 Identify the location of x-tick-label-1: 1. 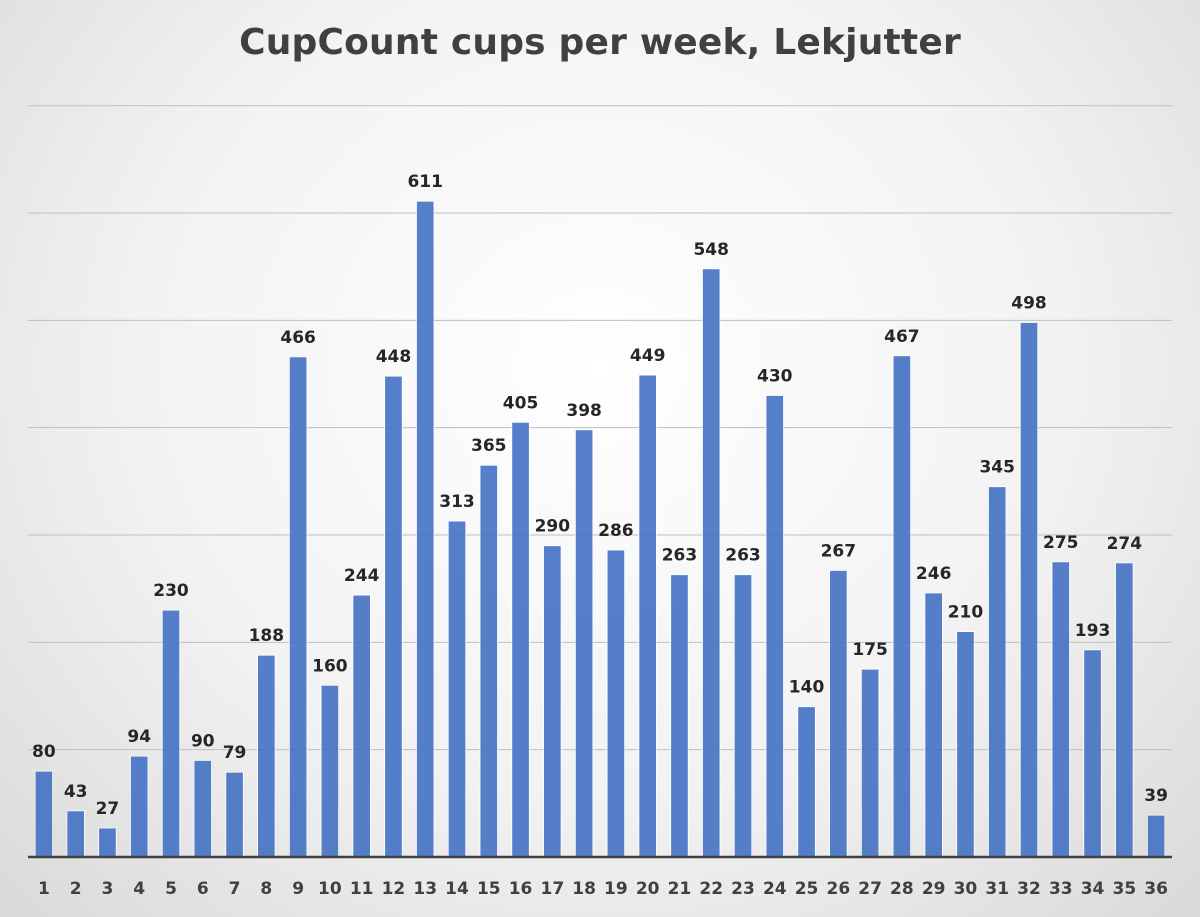
(44, 889).